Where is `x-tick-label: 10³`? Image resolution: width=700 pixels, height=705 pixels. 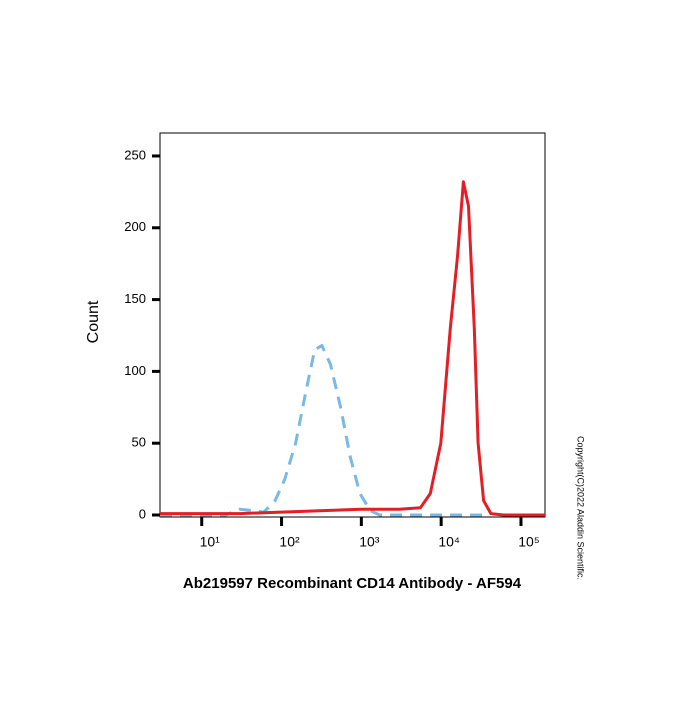 x-tick-label: 10³ is located at coordinates (369, 542).